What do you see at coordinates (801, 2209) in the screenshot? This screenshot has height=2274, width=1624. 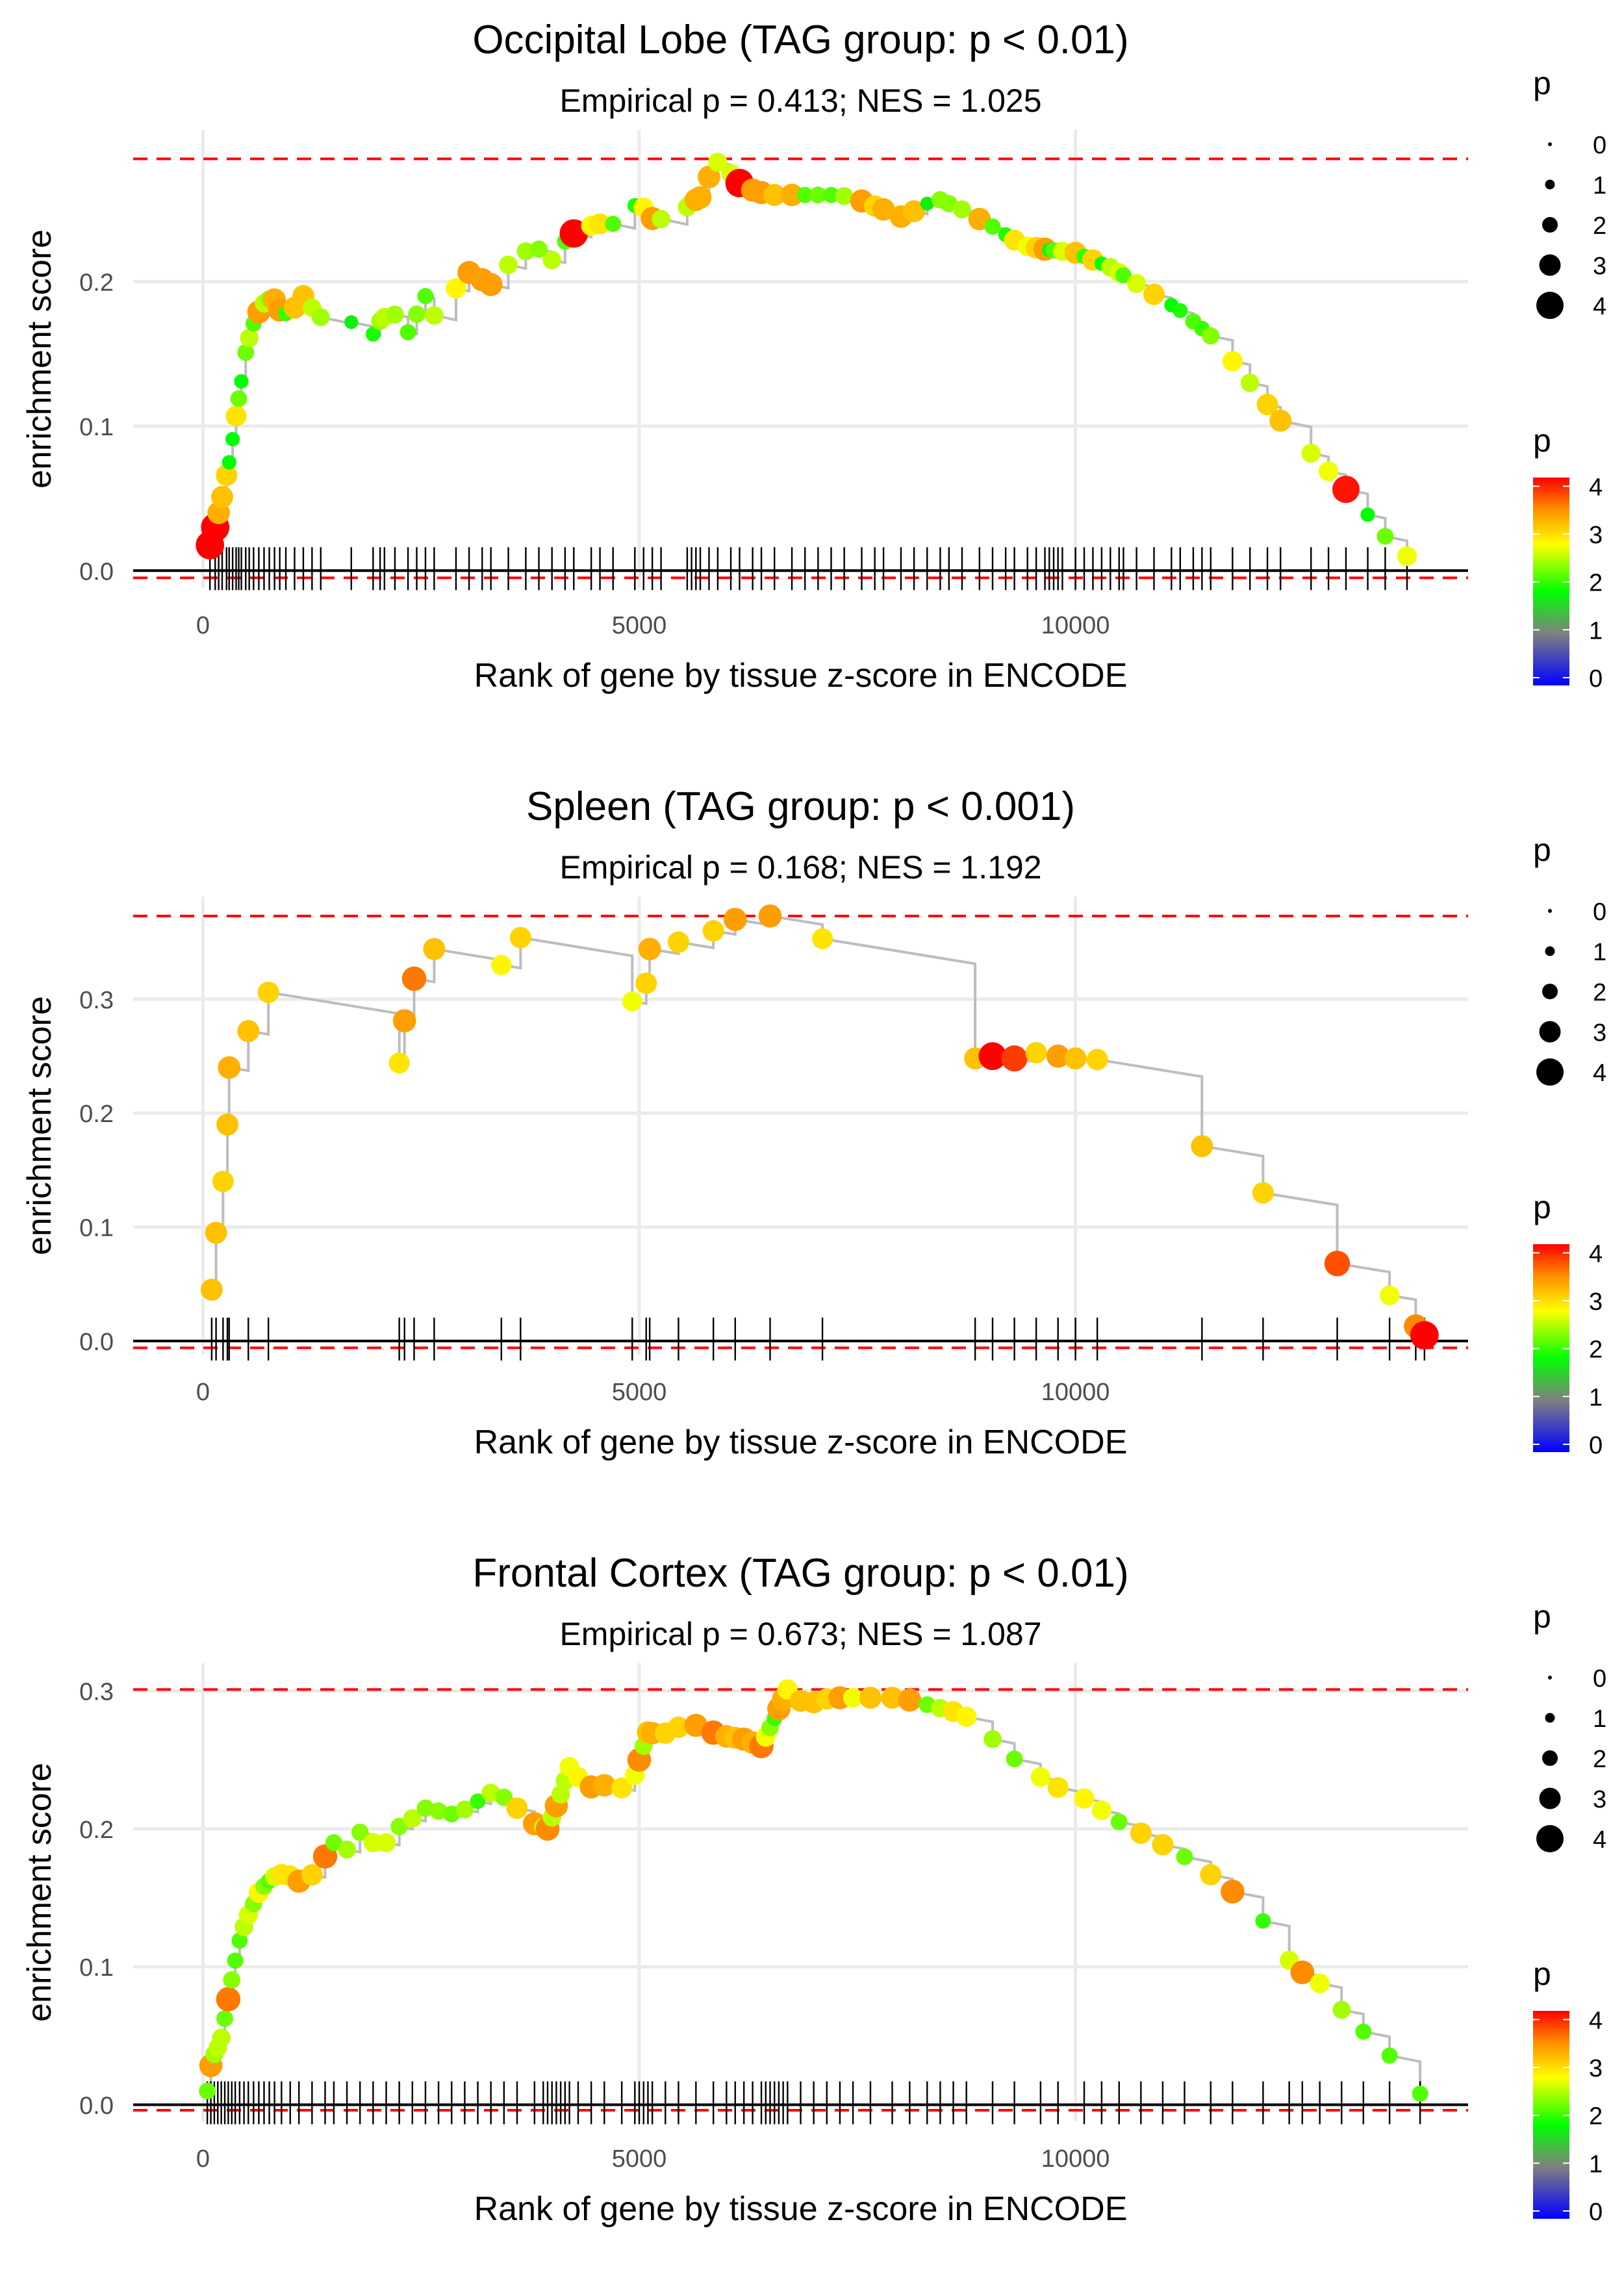 I see `x-axis-title: Rank of gene by tissue z-score in ENCODE` at bounding box center [801, 2209].